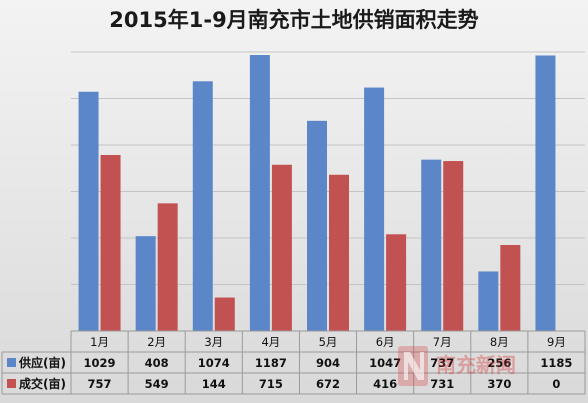 The height and width of the screenshot is (403, 588). I want to click on data-label: 1185, so click(556, 363).